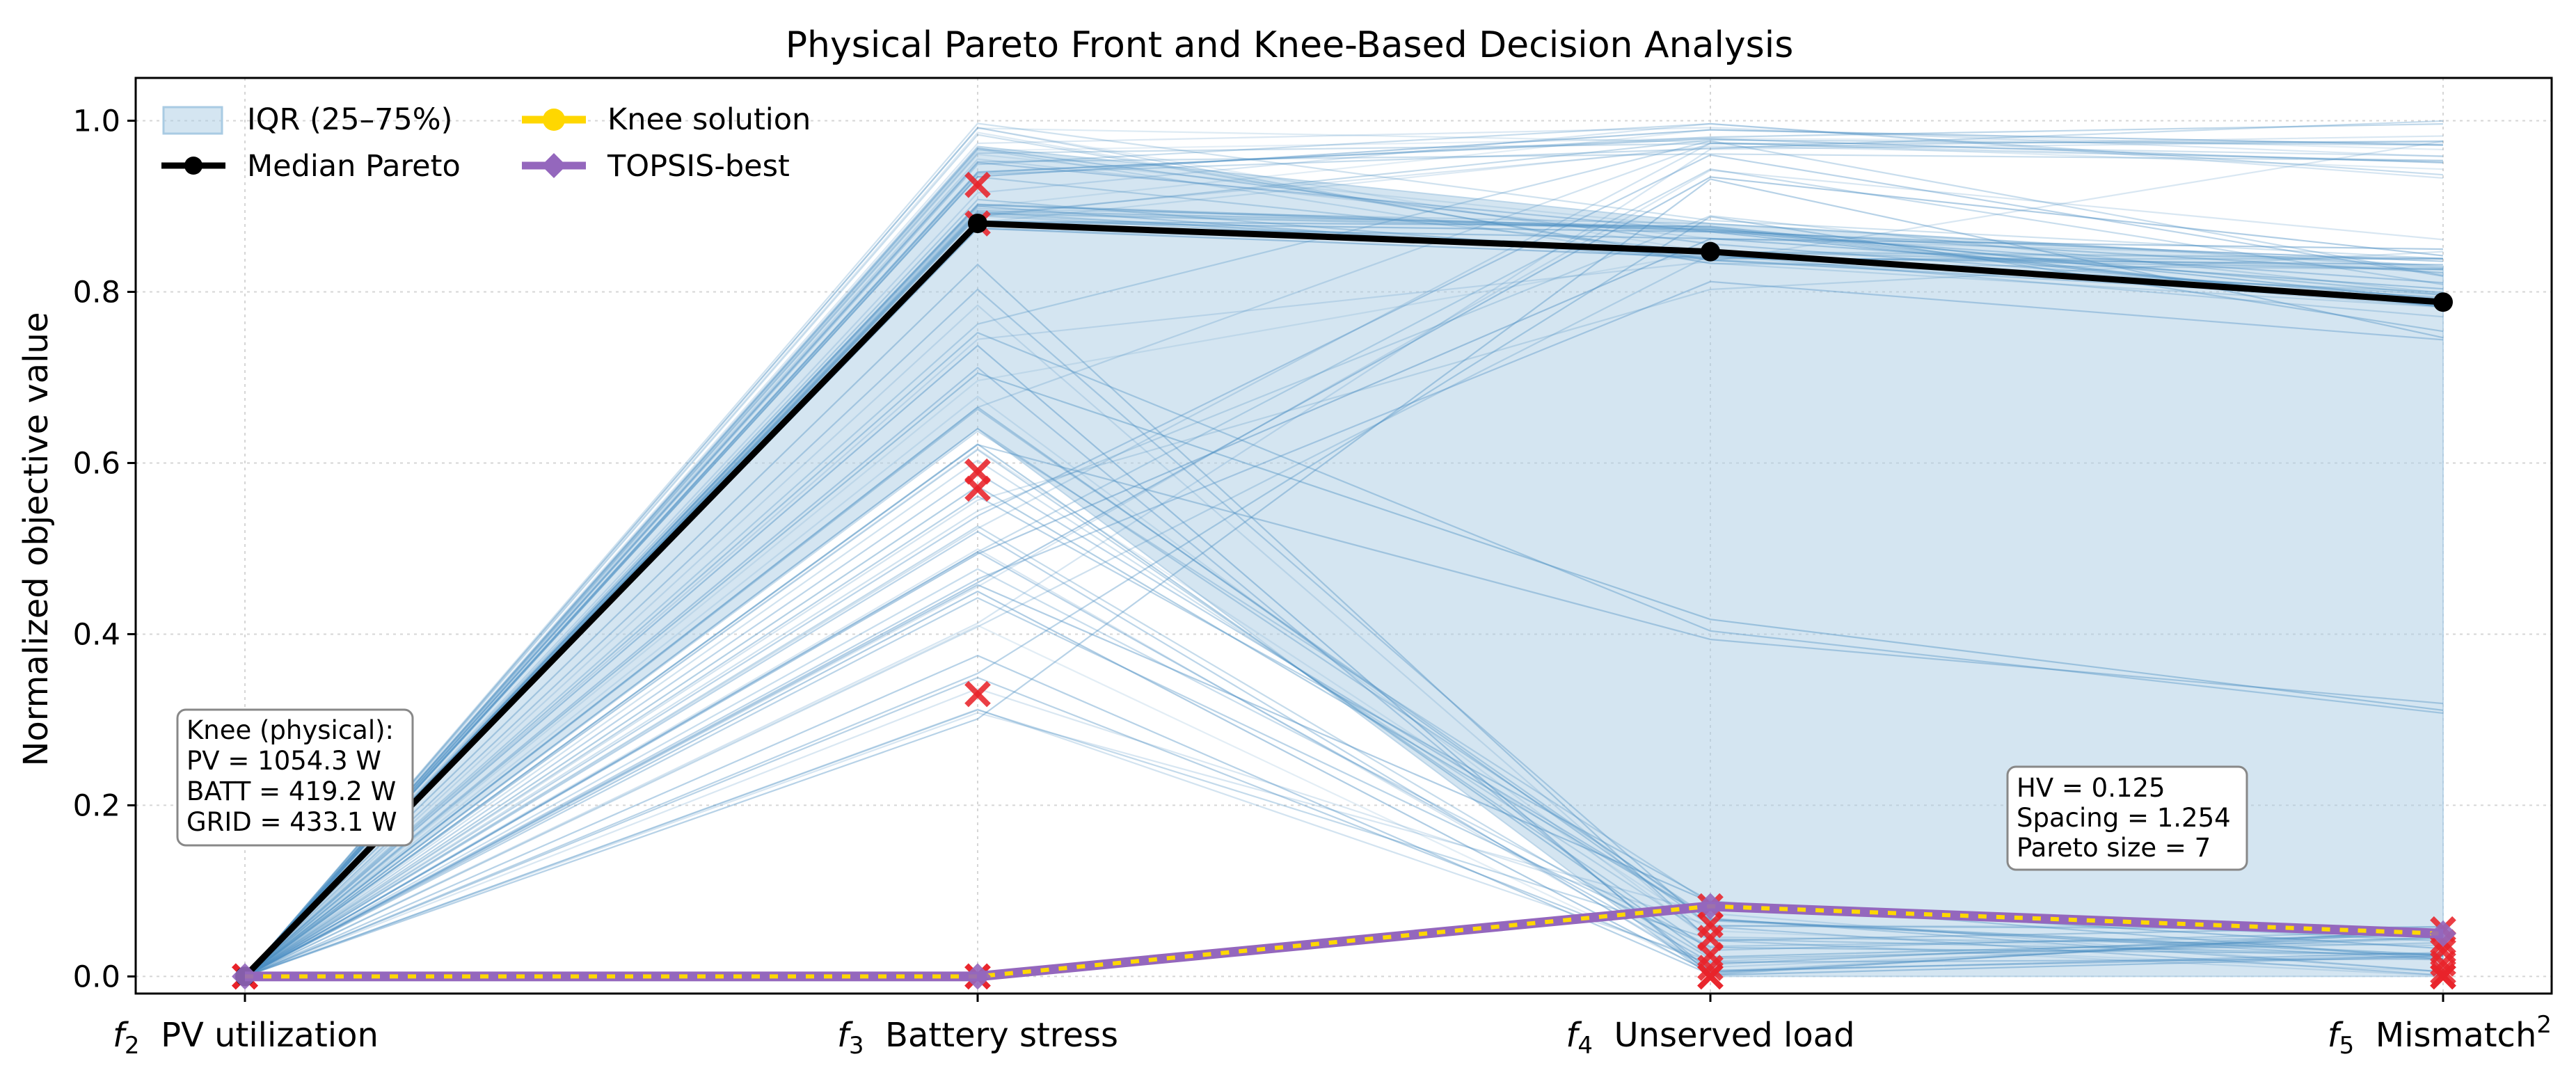  Describe the element at coordinates (291, 791) in the screenshot. I see `knee-box-line: BATT = 419.2 W` at that location.